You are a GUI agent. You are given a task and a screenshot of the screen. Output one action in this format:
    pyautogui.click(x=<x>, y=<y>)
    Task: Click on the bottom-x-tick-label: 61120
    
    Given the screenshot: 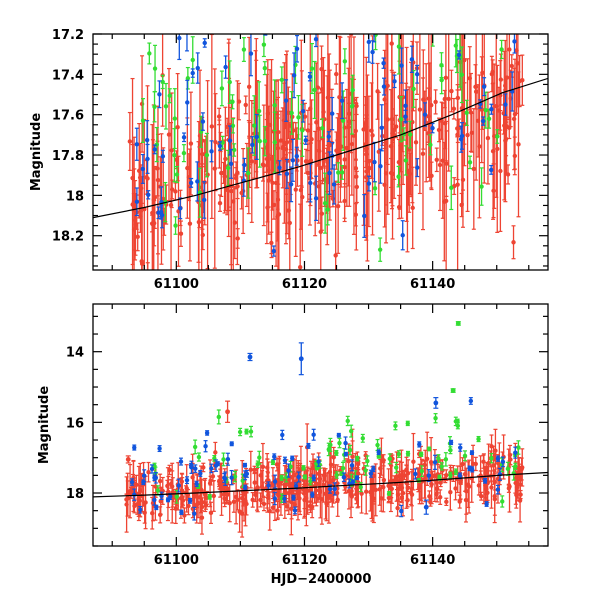 What is the action you would take?
    pyautogui.click(x=304, y=560)
    